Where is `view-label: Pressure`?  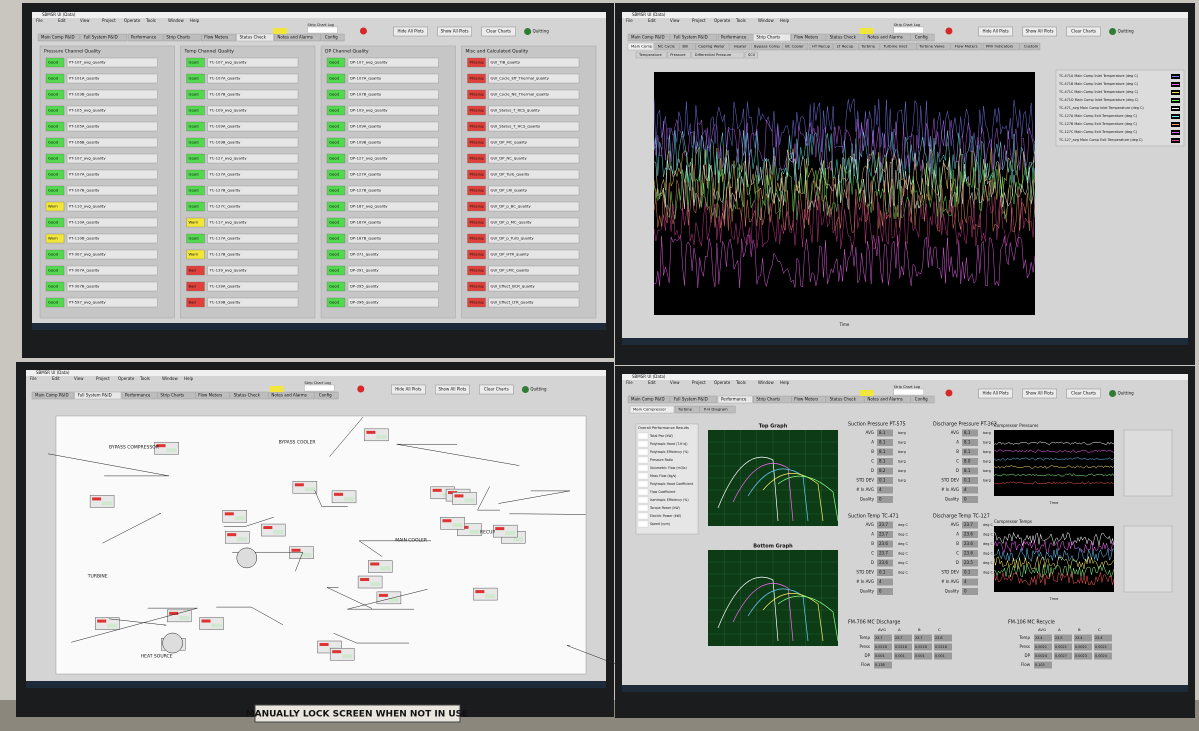
view-label: Pressure is located at coordinates (678, 55).